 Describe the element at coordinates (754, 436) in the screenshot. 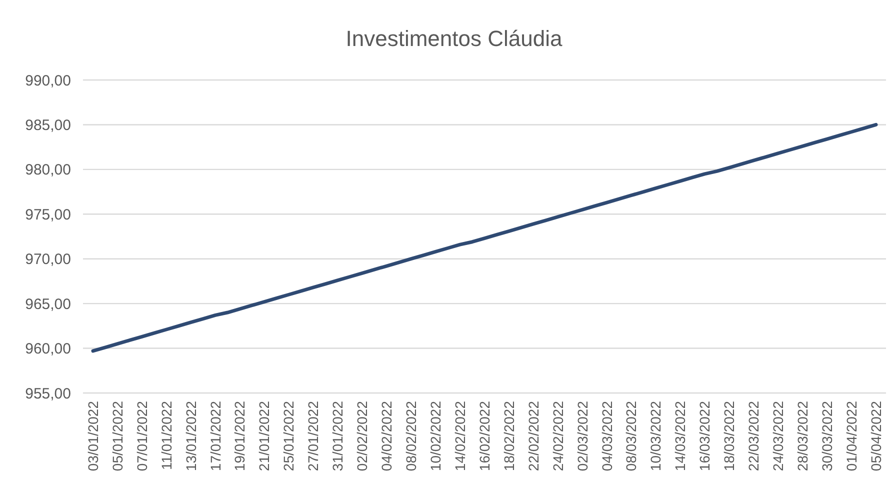

I see `x-tick-label: 22/03/2022` at that location.